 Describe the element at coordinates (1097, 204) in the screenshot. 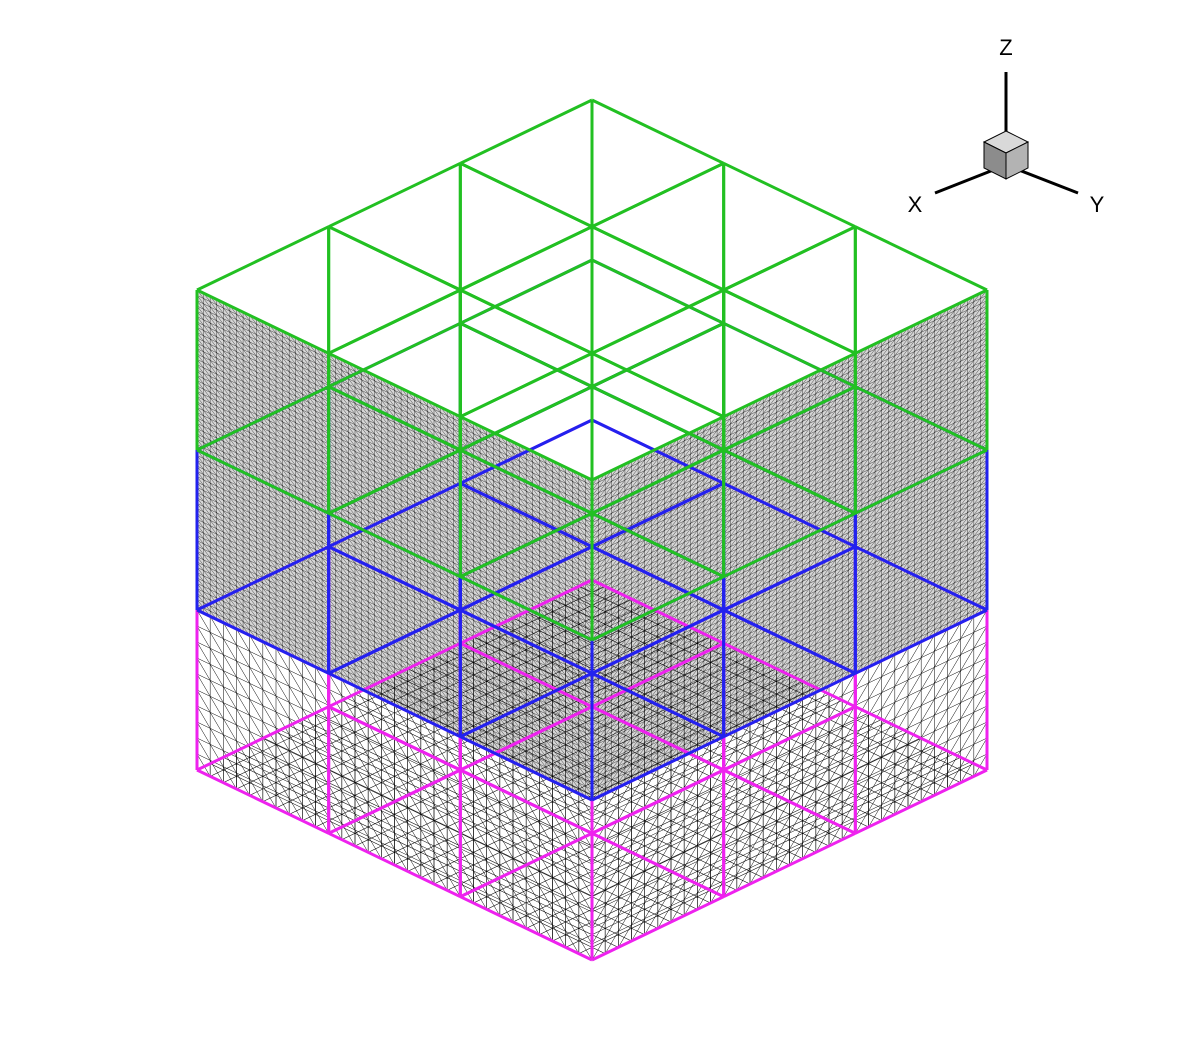

I see `y-axis-label: Y` at that location.